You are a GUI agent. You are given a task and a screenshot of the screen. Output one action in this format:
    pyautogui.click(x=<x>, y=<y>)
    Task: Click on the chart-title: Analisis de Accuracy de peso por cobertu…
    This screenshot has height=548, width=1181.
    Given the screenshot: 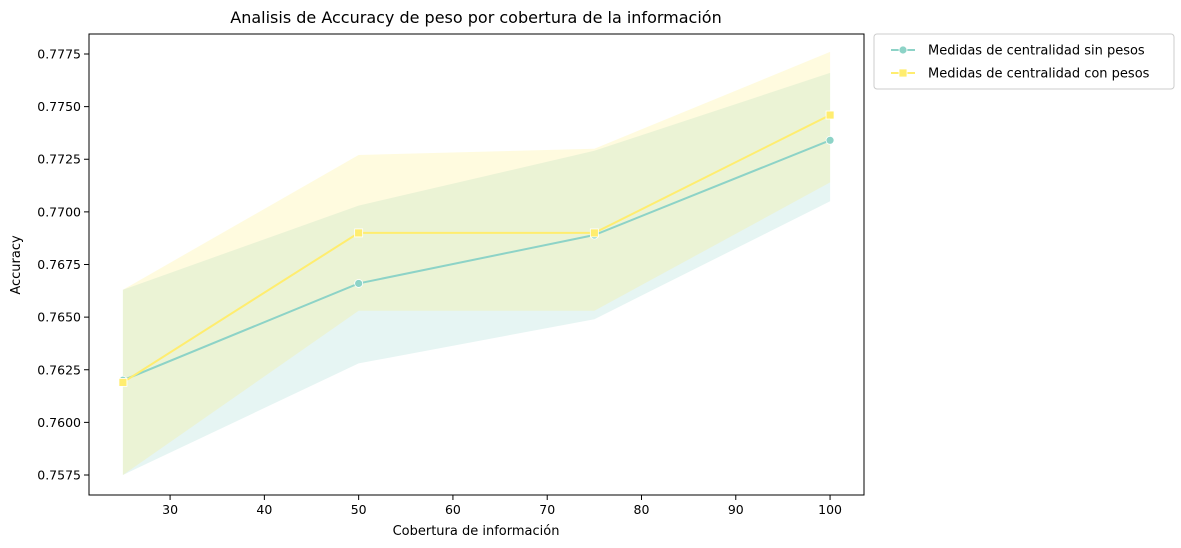 What is the action you would take?
    pyautogui.click(x=475, y=17)
    